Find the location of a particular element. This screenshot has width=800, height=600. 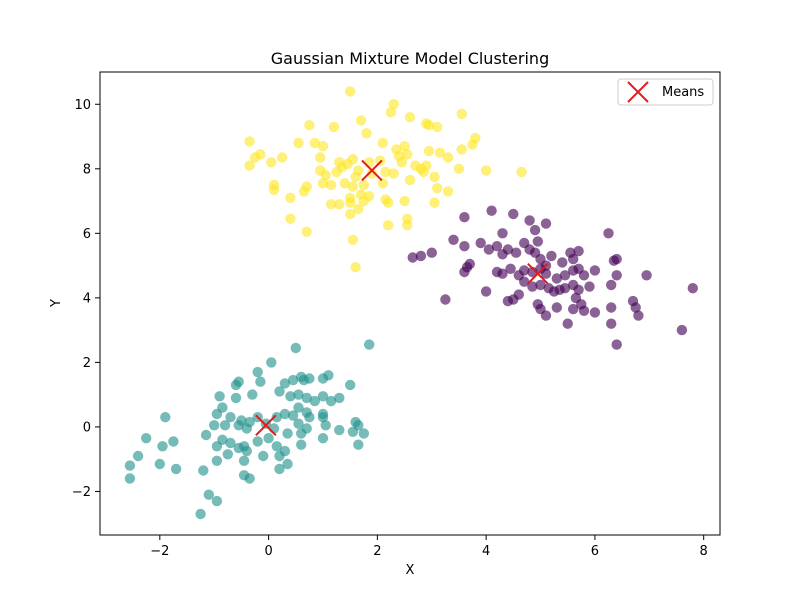

mean-marker-stroke is located at coordinates (538, 273).